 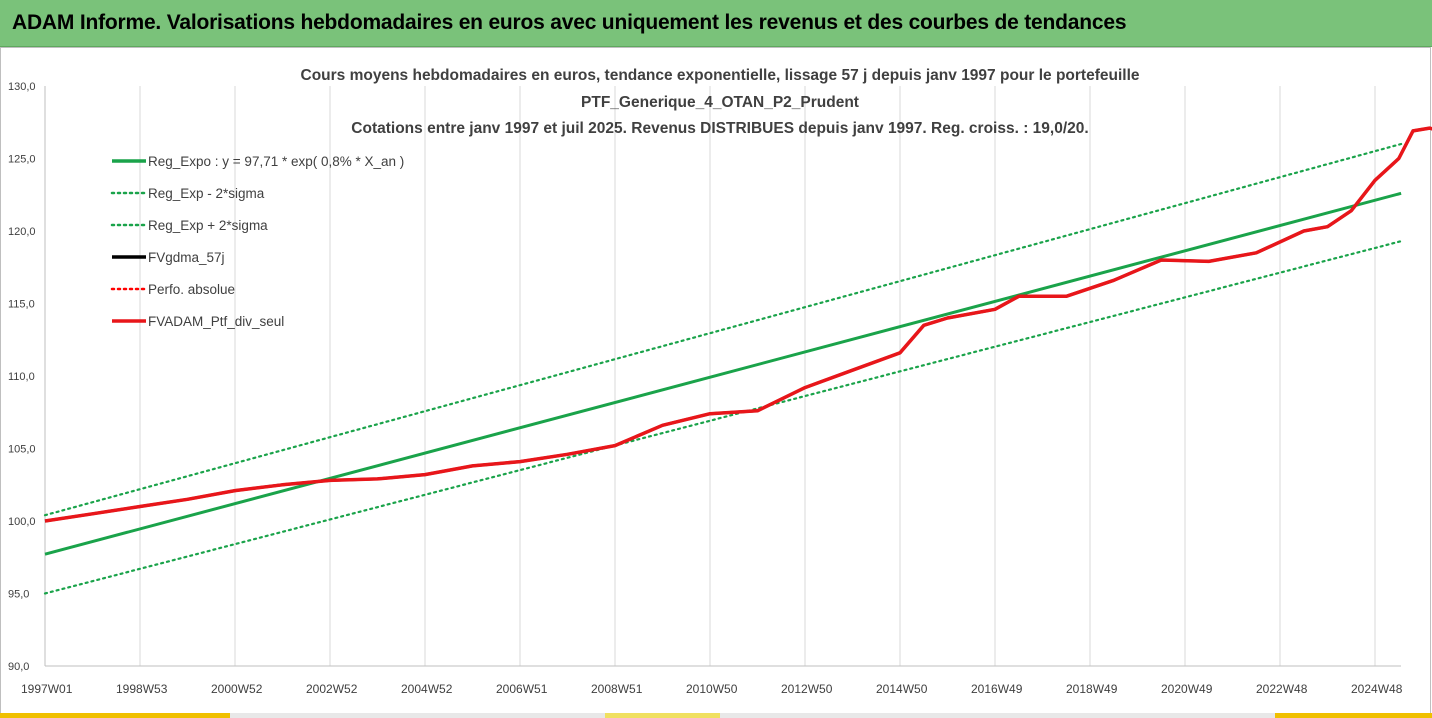 I want to click on x-tick-label: 2022W48, so click(x=1282, y=689).